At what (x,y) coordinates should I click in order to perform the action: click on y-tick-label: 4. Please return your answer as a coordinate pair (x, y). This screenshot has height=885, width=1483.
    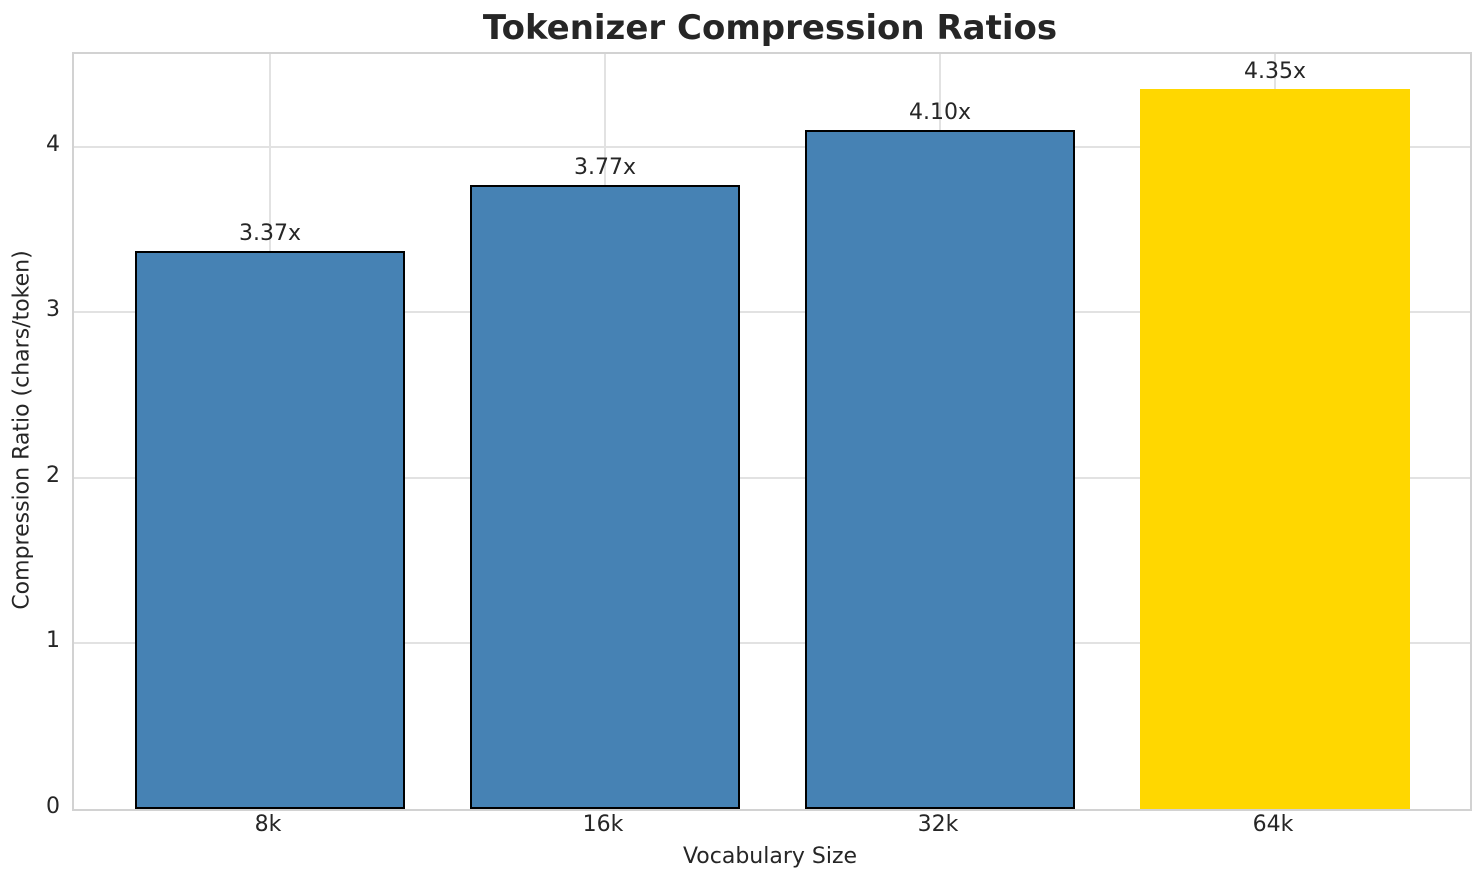
    Looking at the image, I should click on (53, 144).